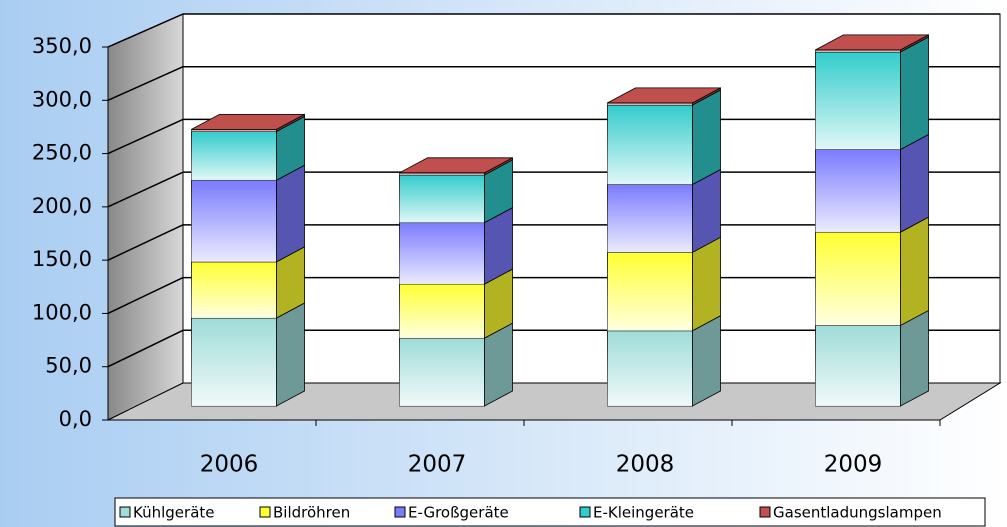 Image resolution: width=1007 pixels, height=527 pixels. Describe the element at coordinates (853, 465) in the screenshot. I see `x-tick-label: 2009` at that location.